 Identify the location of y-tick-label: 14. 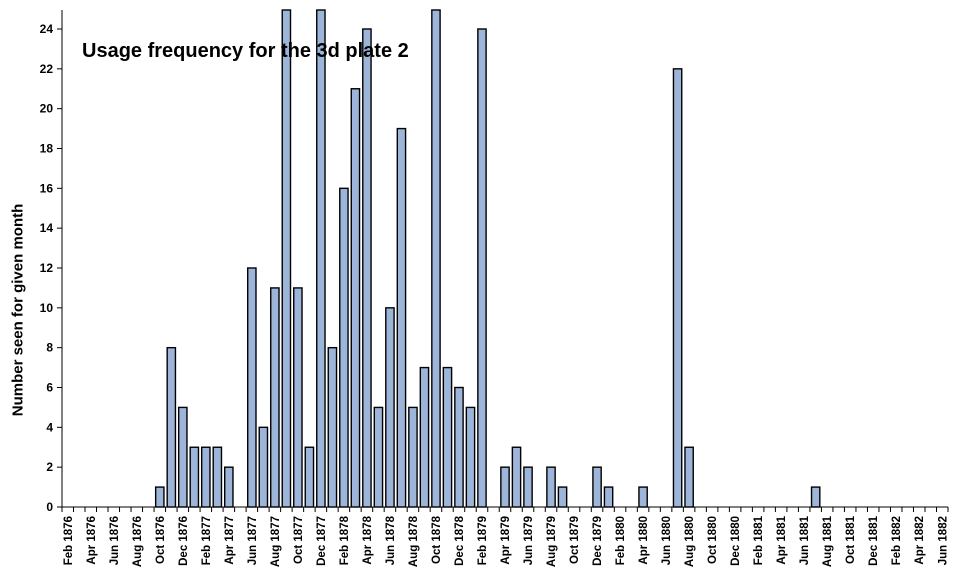
(47, 228).